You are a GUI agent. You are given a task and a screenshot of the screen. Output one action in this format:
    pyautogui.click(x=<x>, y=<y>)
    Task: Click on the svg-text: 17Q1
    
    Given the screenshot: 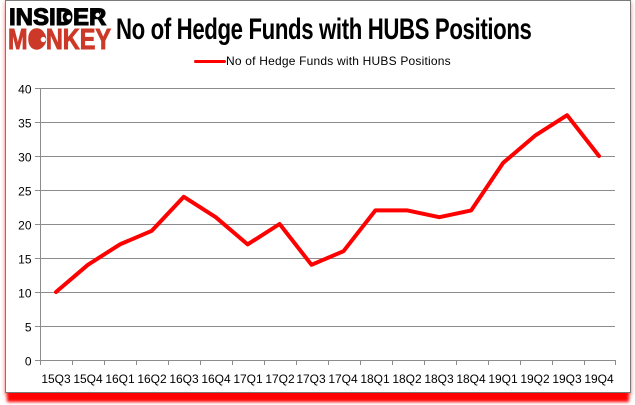 What is the action you would take?
    pyautogui.click(x=248, y=379)
    